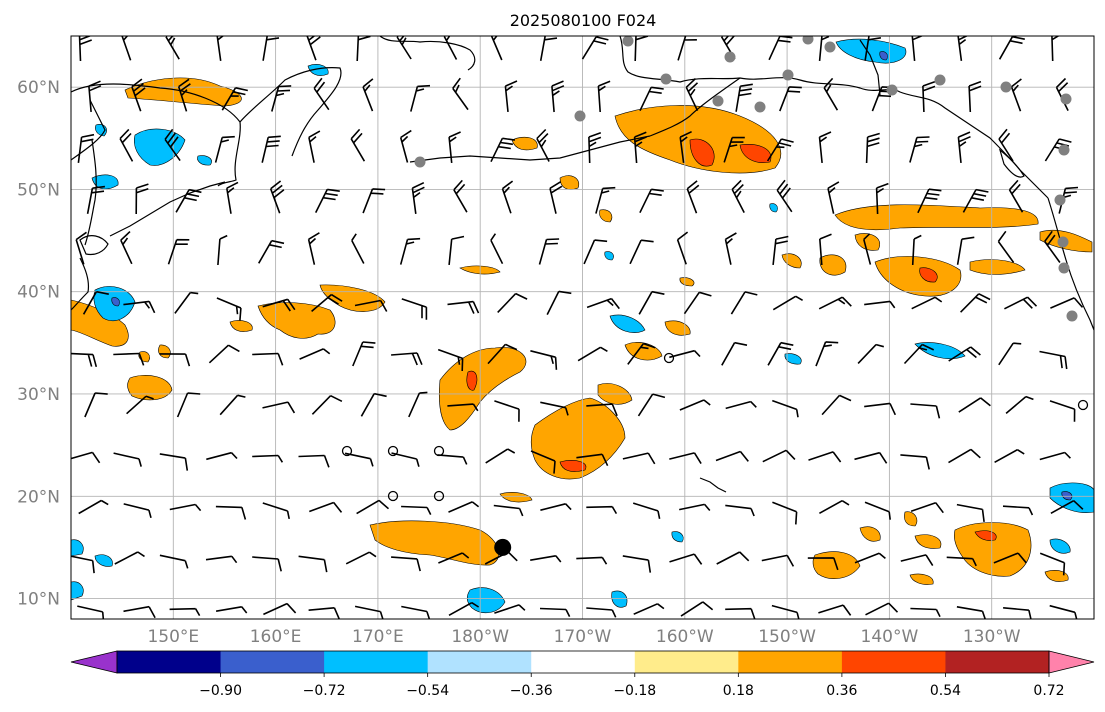 This screenshot has width=1105, height=712. Describe the element at coordinates (220, 691) in the screenshot. I see `colorbar-tick-label: −0.90` at that location.